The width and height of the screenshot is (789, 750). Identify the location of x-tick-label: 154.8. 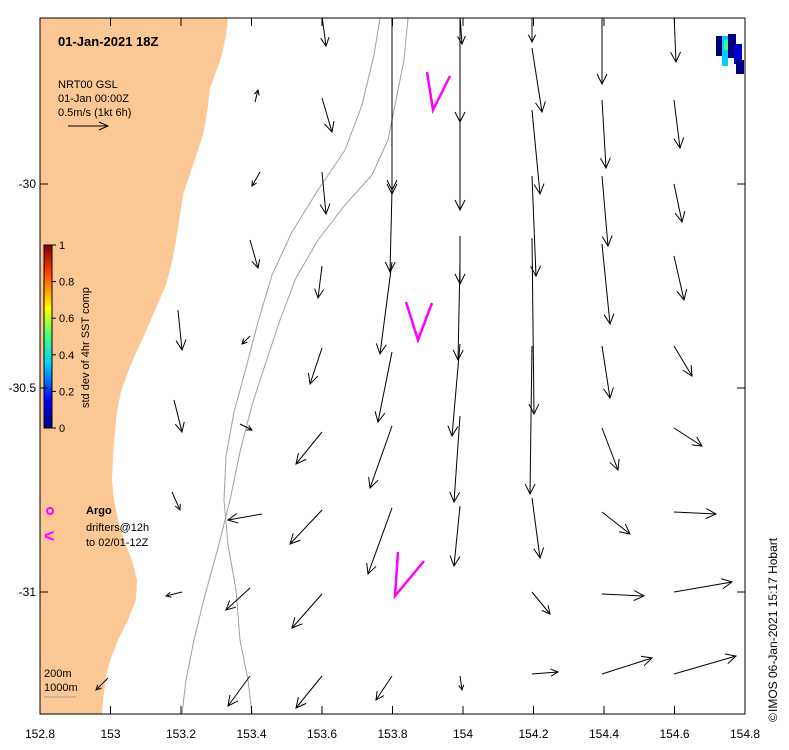
(745, 734).